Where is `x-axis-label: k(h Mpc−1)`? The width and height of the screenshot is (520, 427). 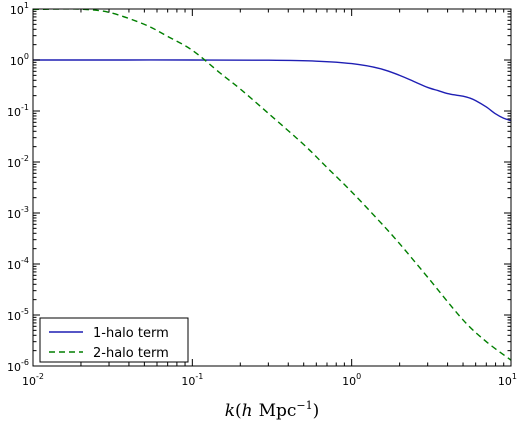
x-axis-label: k(h Mpc−1) is located at coordinates (272, 410).